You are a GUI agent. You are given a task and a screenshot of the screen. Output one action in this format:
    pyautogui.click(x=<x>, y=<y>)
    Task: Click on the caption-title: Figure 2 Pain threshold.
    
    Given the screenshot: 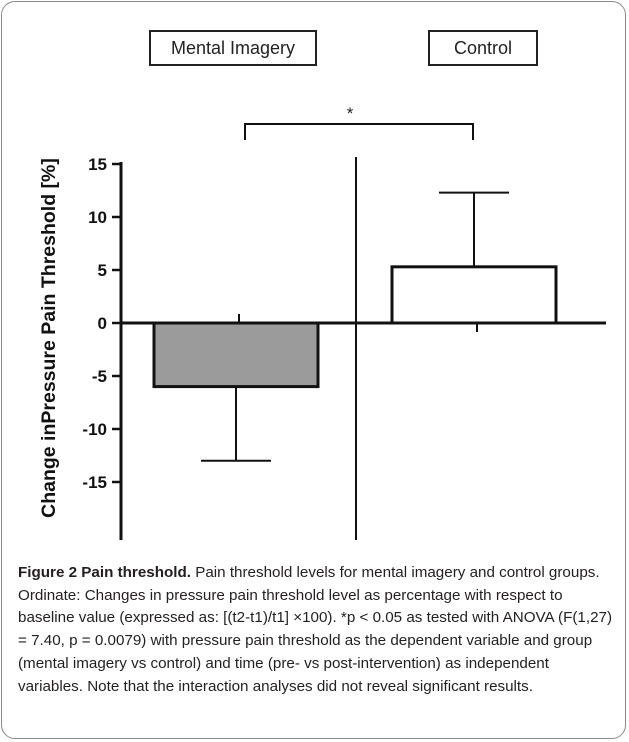 What is the action you would take?
    pyautogui.click(x=104, y=572)
    